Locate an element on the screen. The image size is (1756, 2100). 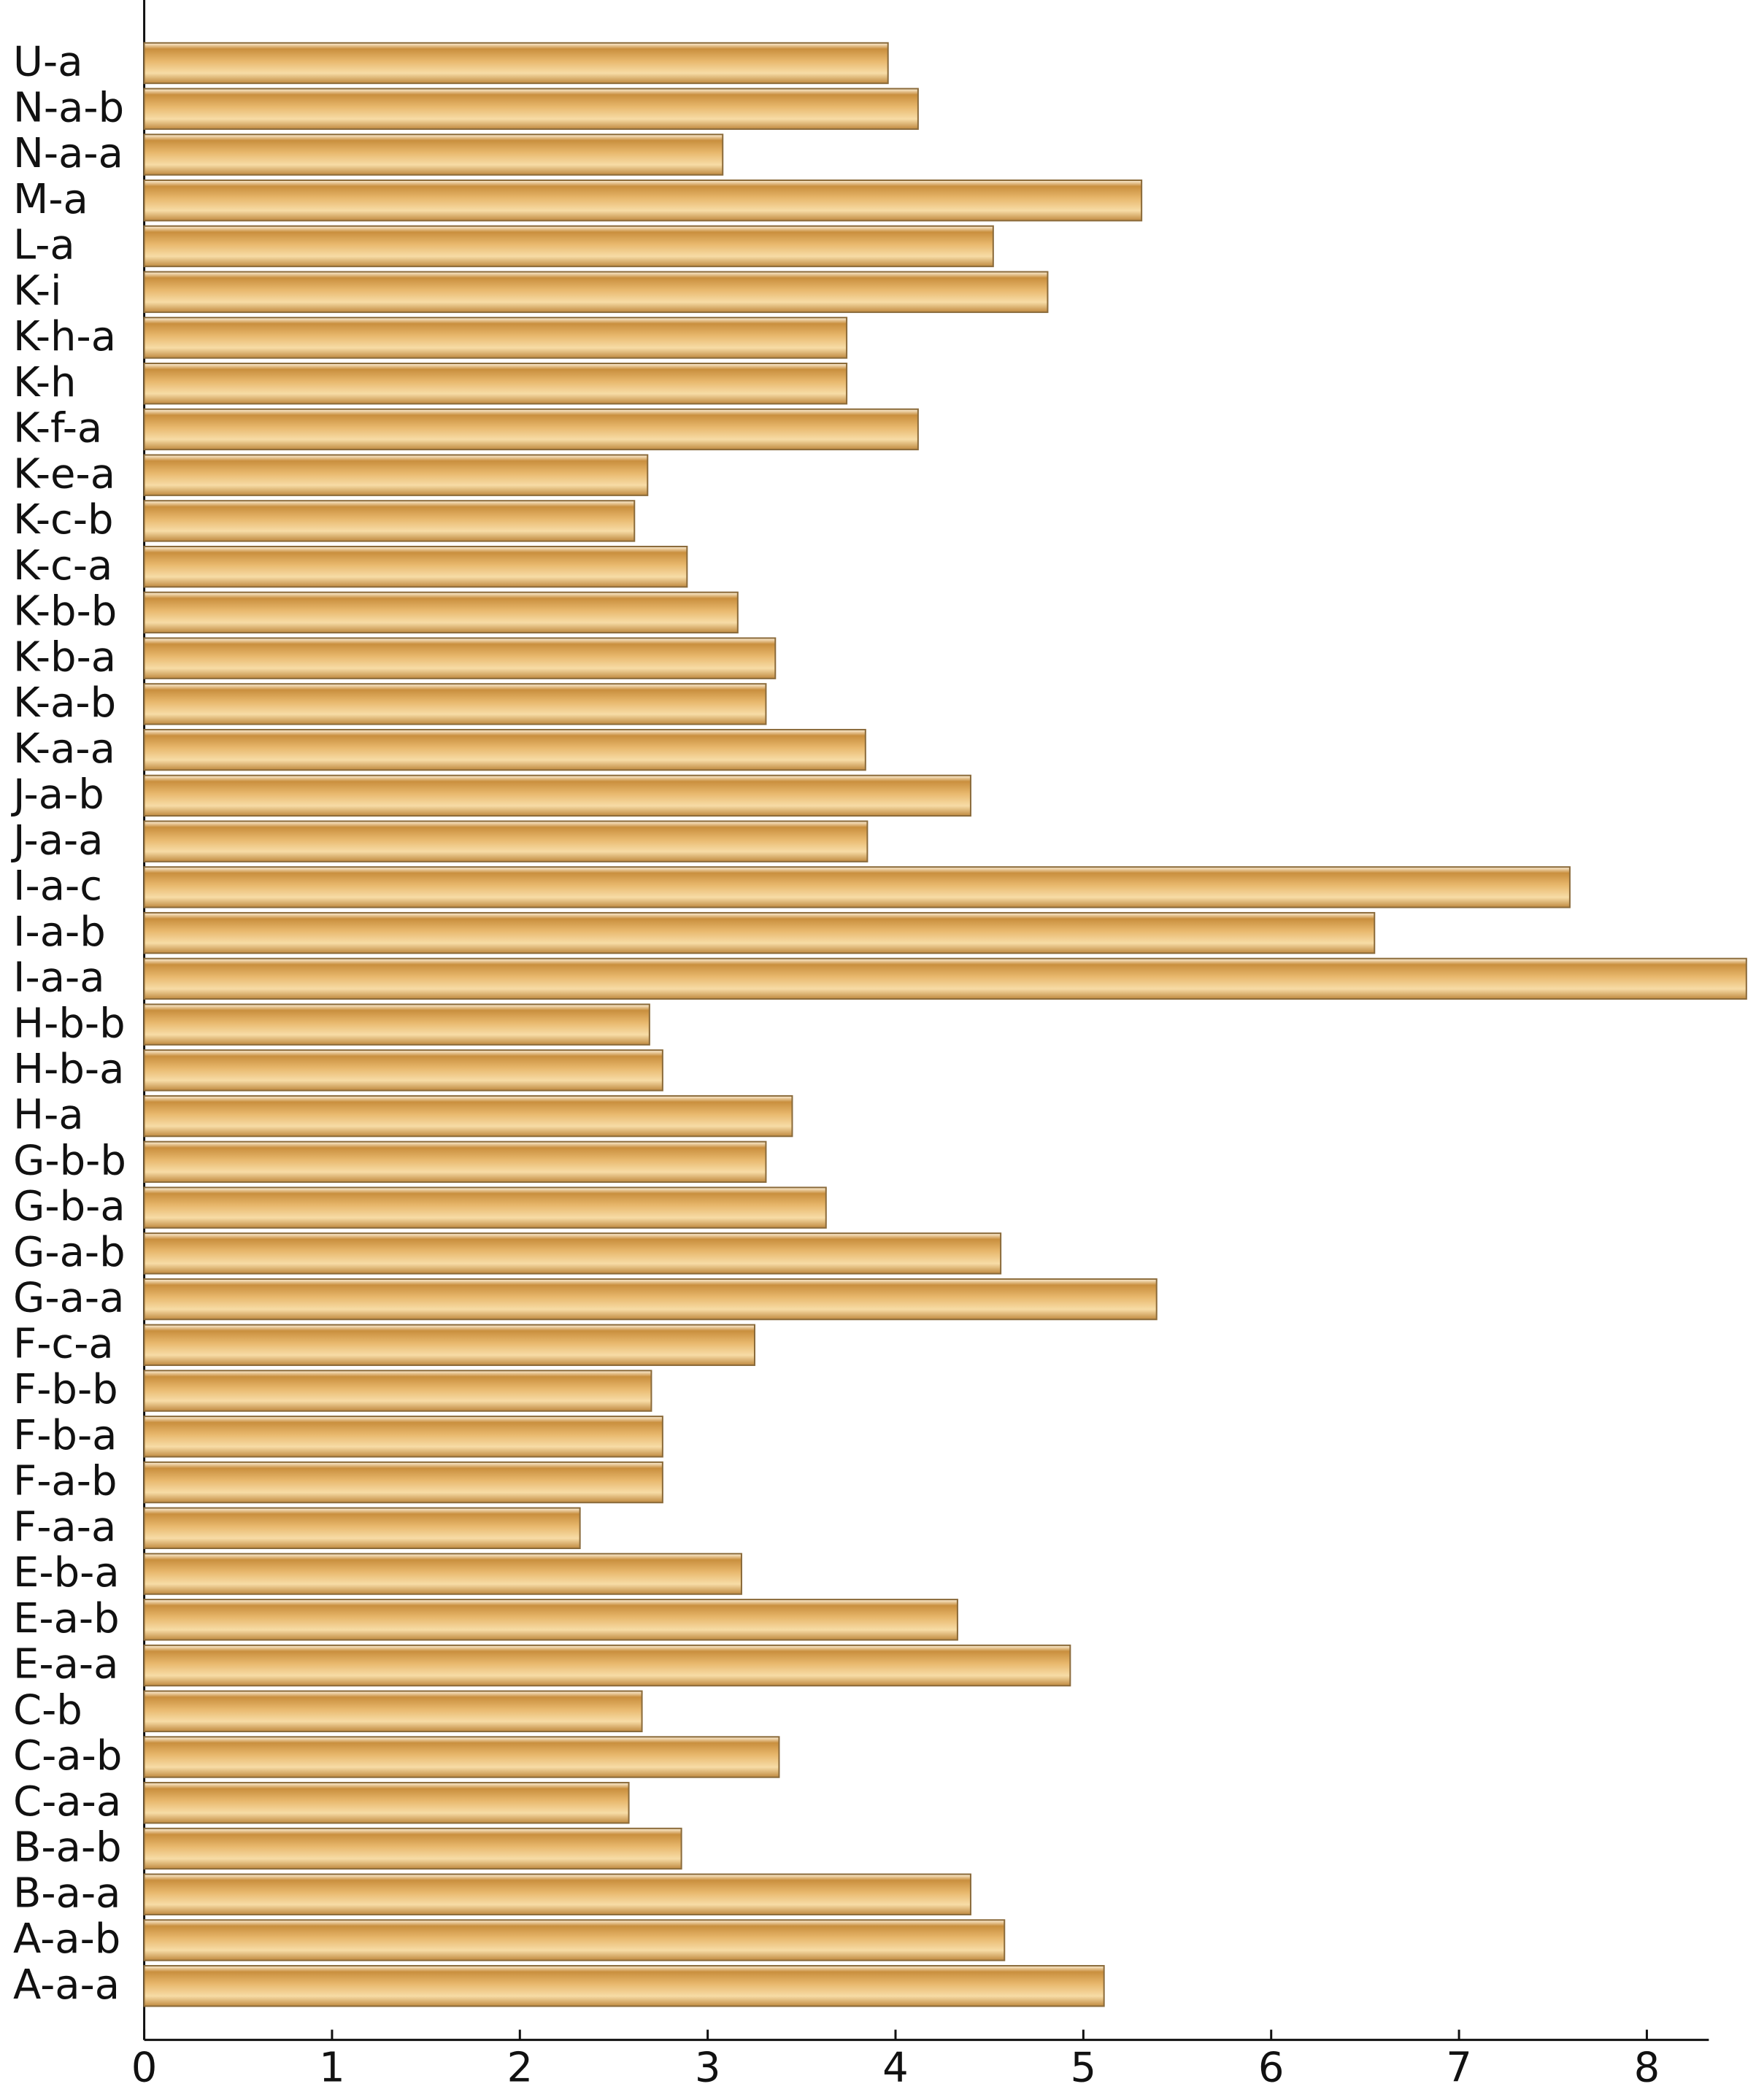
y-tick-label: G-b-a is located at coordinates (69, 1206).